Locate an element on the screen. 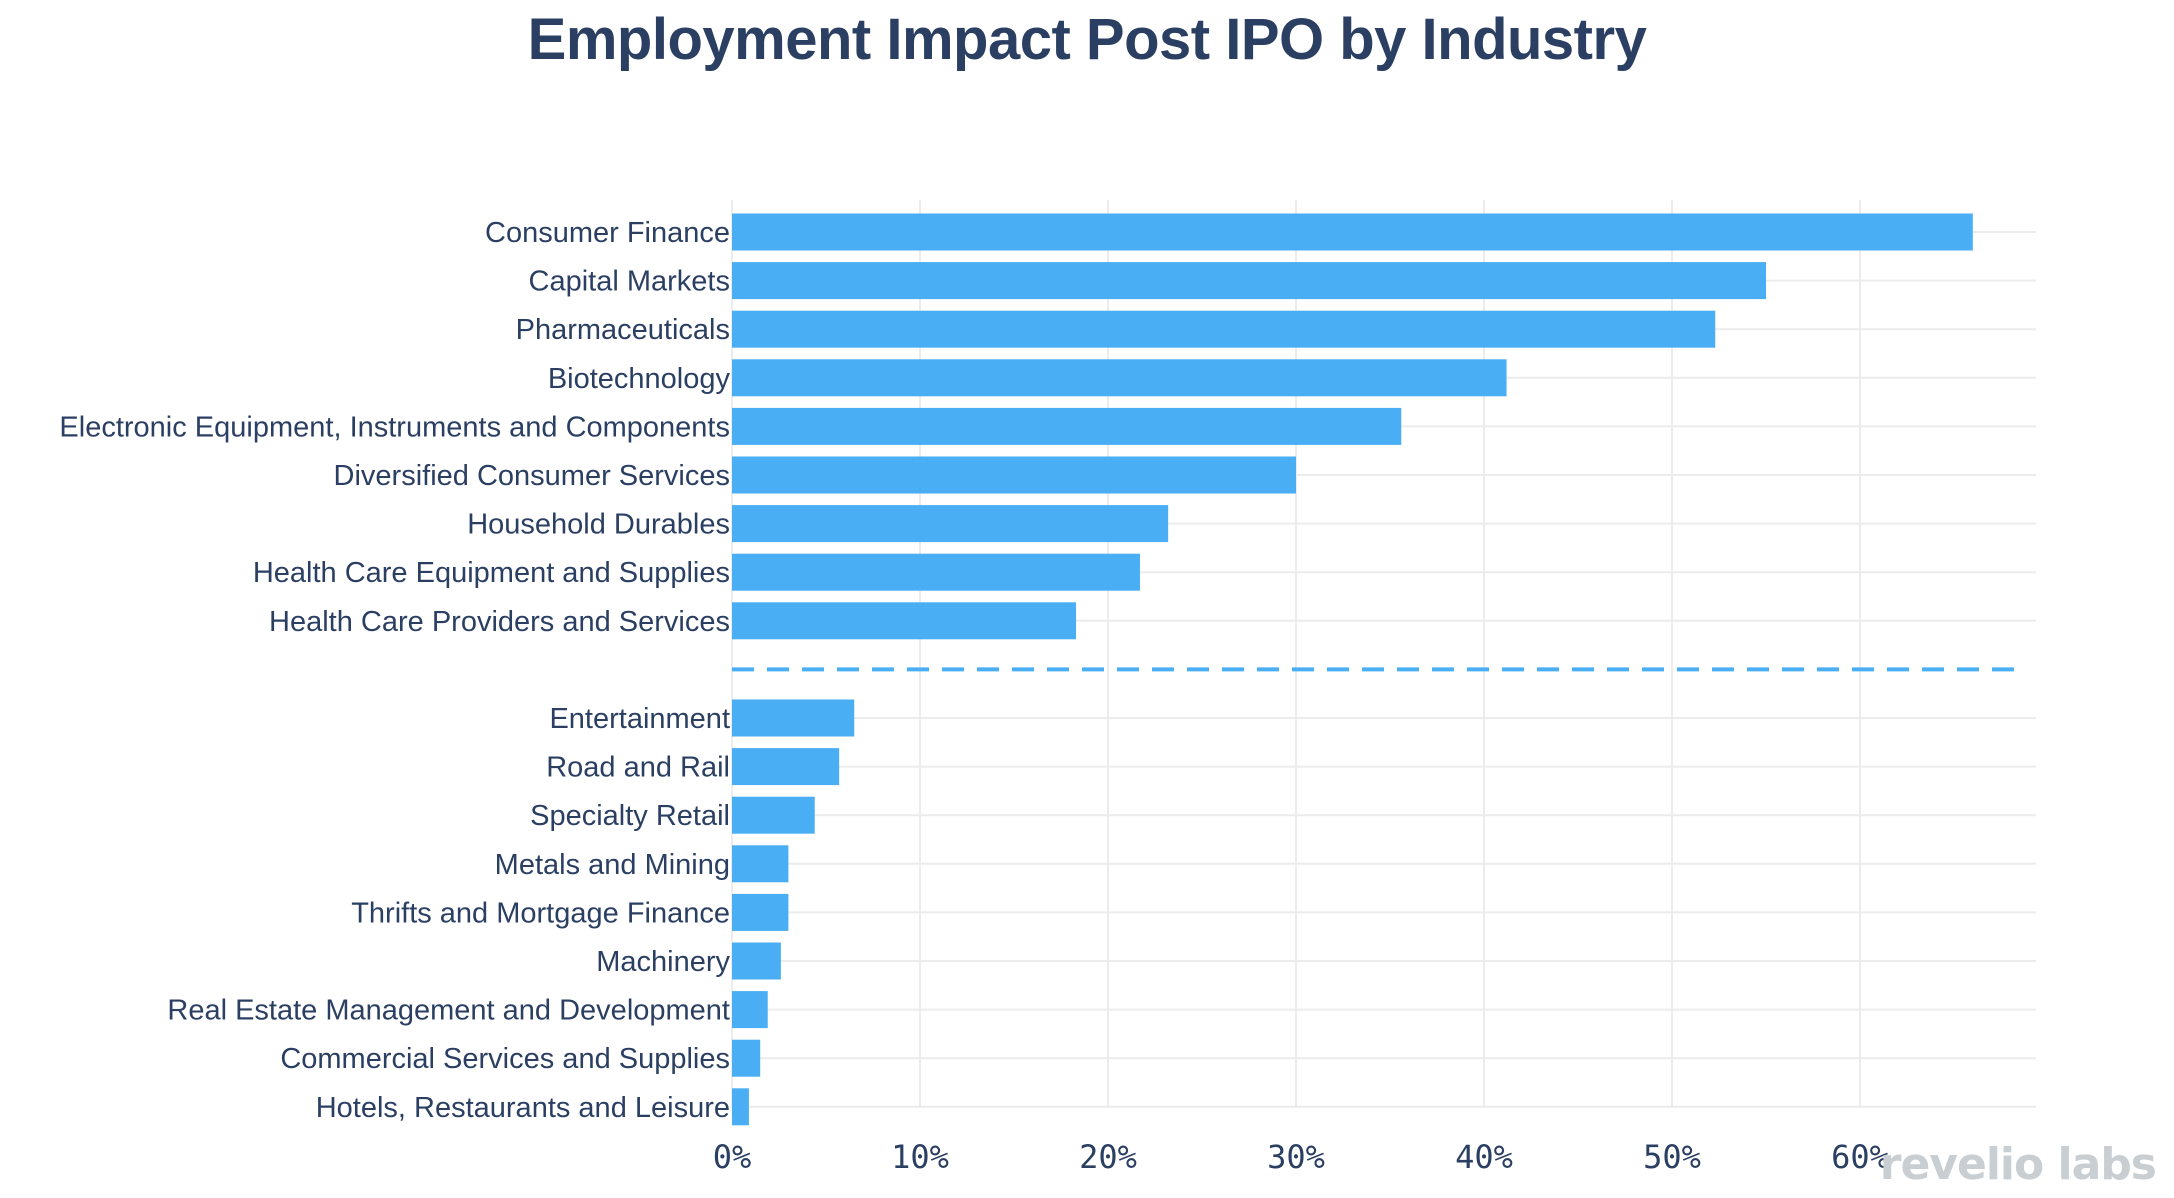 The height and width of the screenshot is (1198, 2174). category-label: Entertainment is located at coordinates (639, 719).